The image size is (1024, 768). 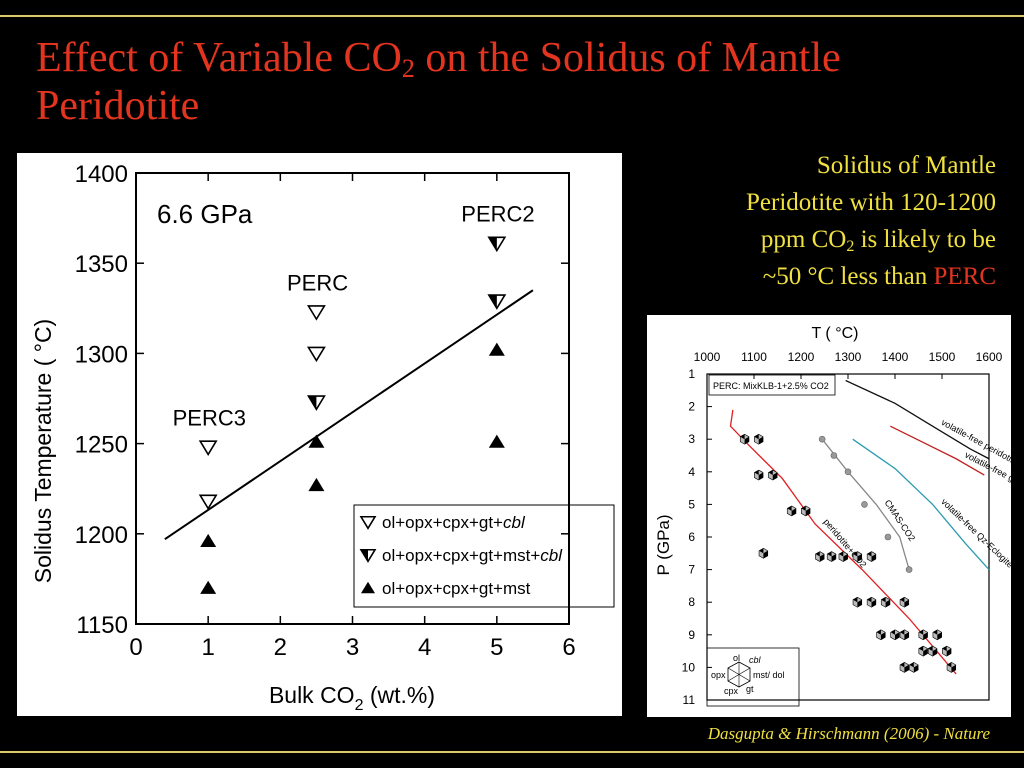 What do you see at coordinates (689, 700) in the screenshot?
I see `phase-y-tick-label: 11` at bounding box center [689, 700].